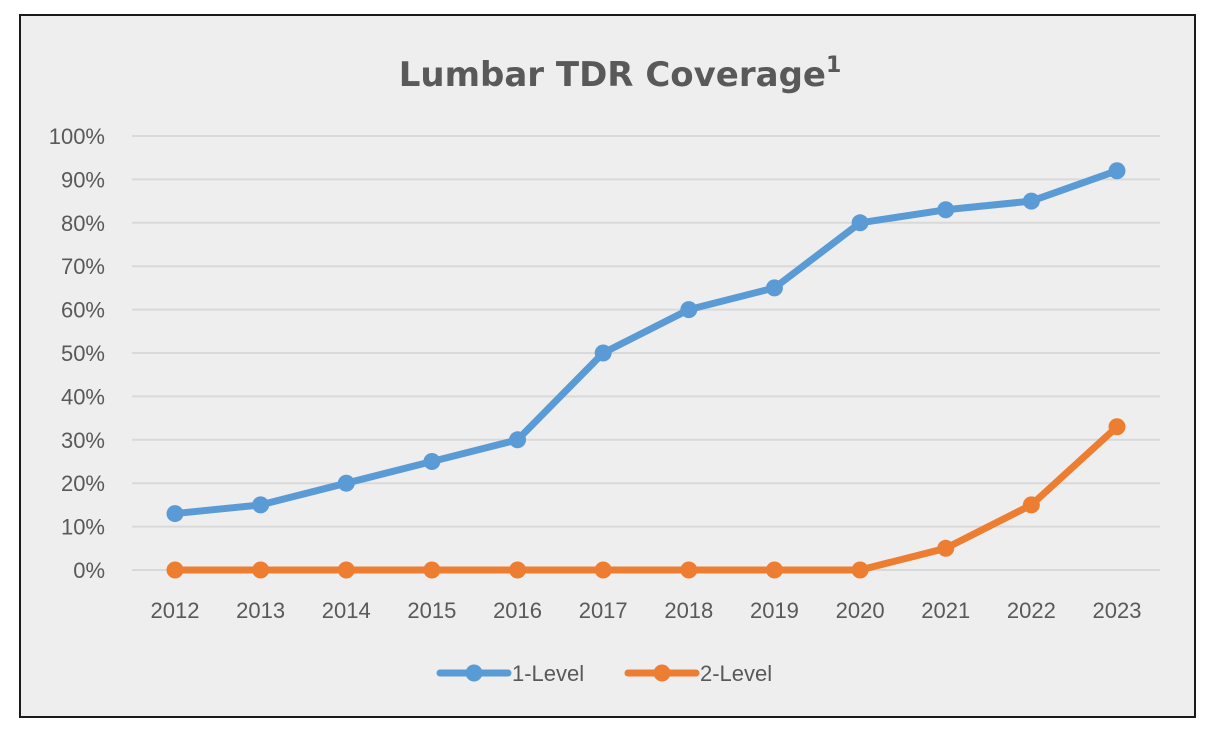  I want to click on y-tick-label: 20%, so click(83, 483).